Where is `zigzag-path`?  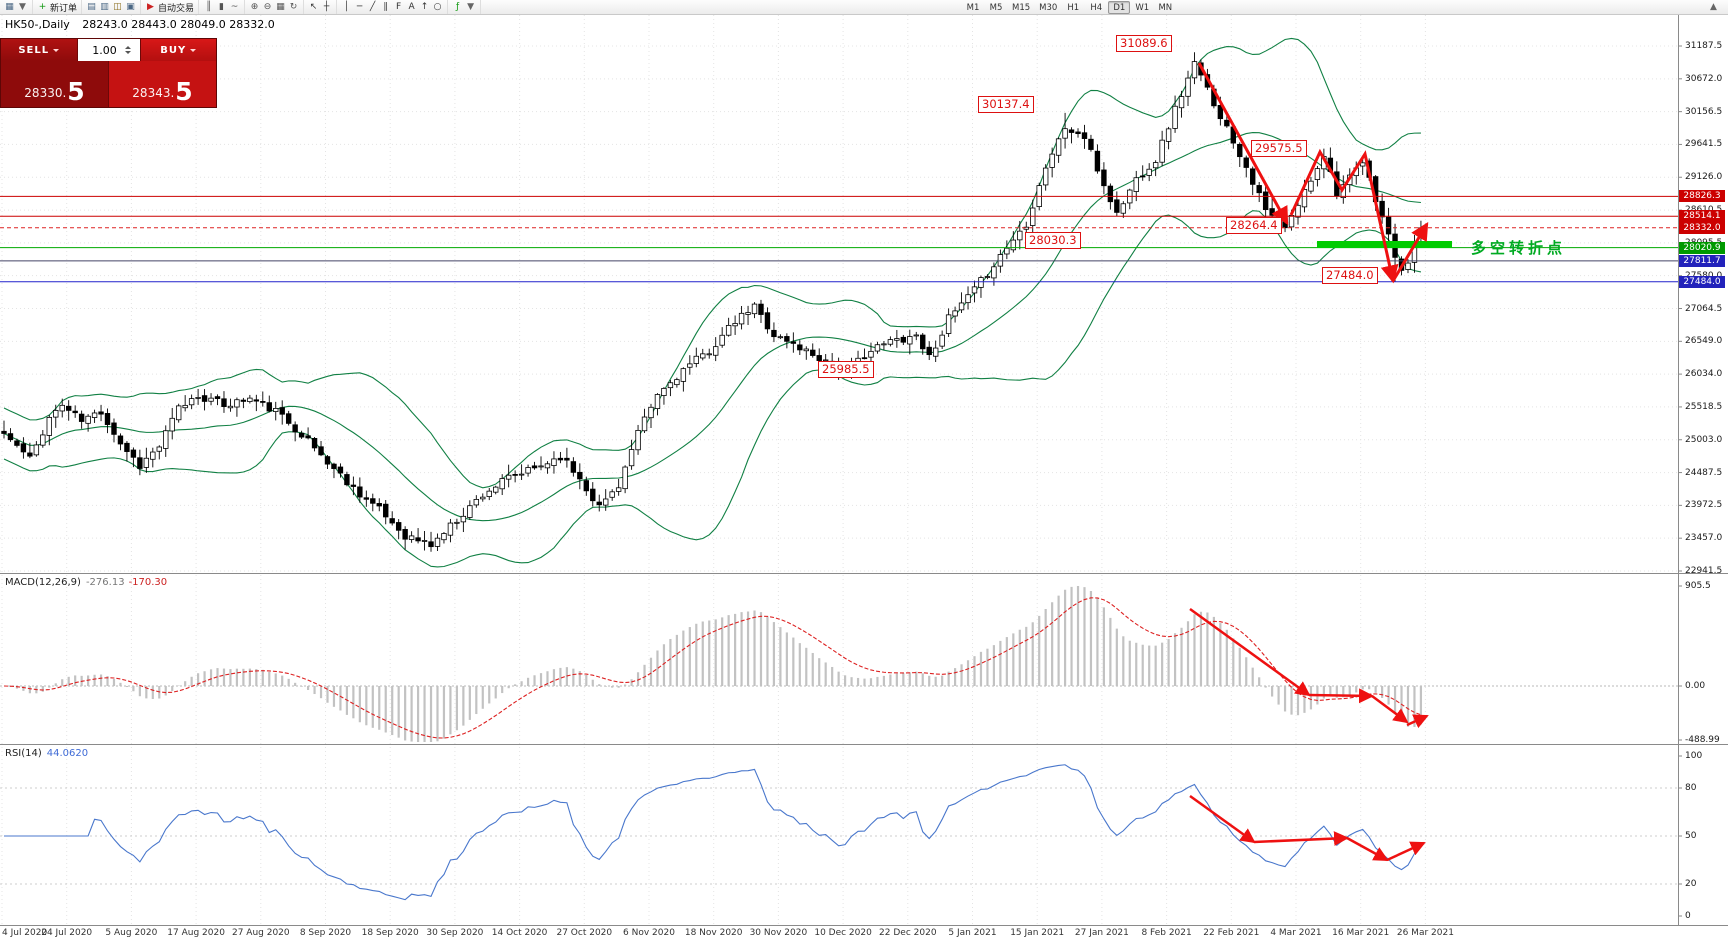 zigzag-path is located at coordinates (1344, 216).